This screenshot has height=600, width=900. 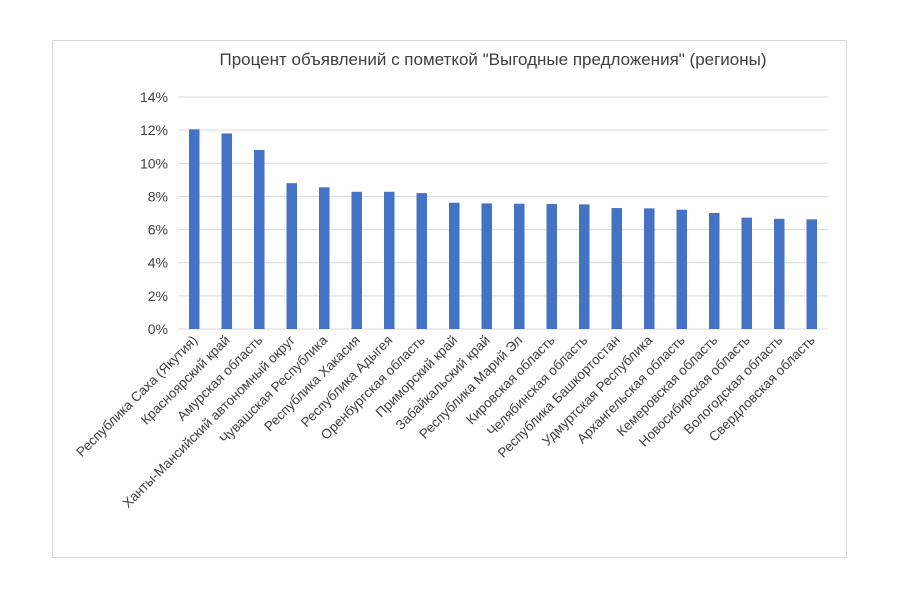 I want to click on y-tick-label: 0%, so click(x=158, y=329).